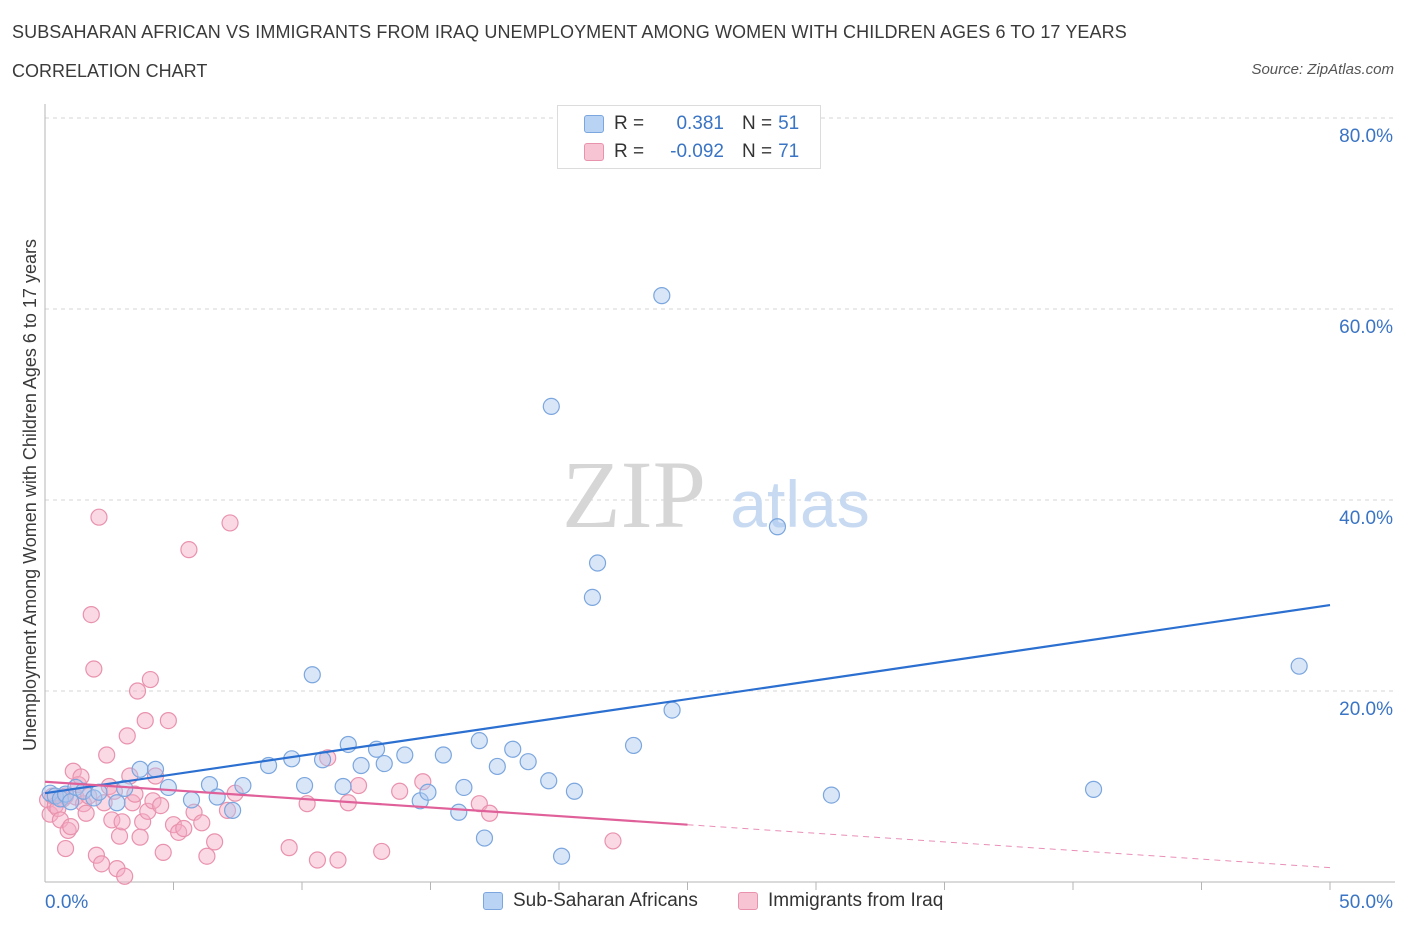 Image resolution: width=1406 pixels, height=930 pixels. What do you see at coordinates (1009, 846) in the screenshot?
I see `trend-line-iraq-extension` at bounding box center [1009, 846].